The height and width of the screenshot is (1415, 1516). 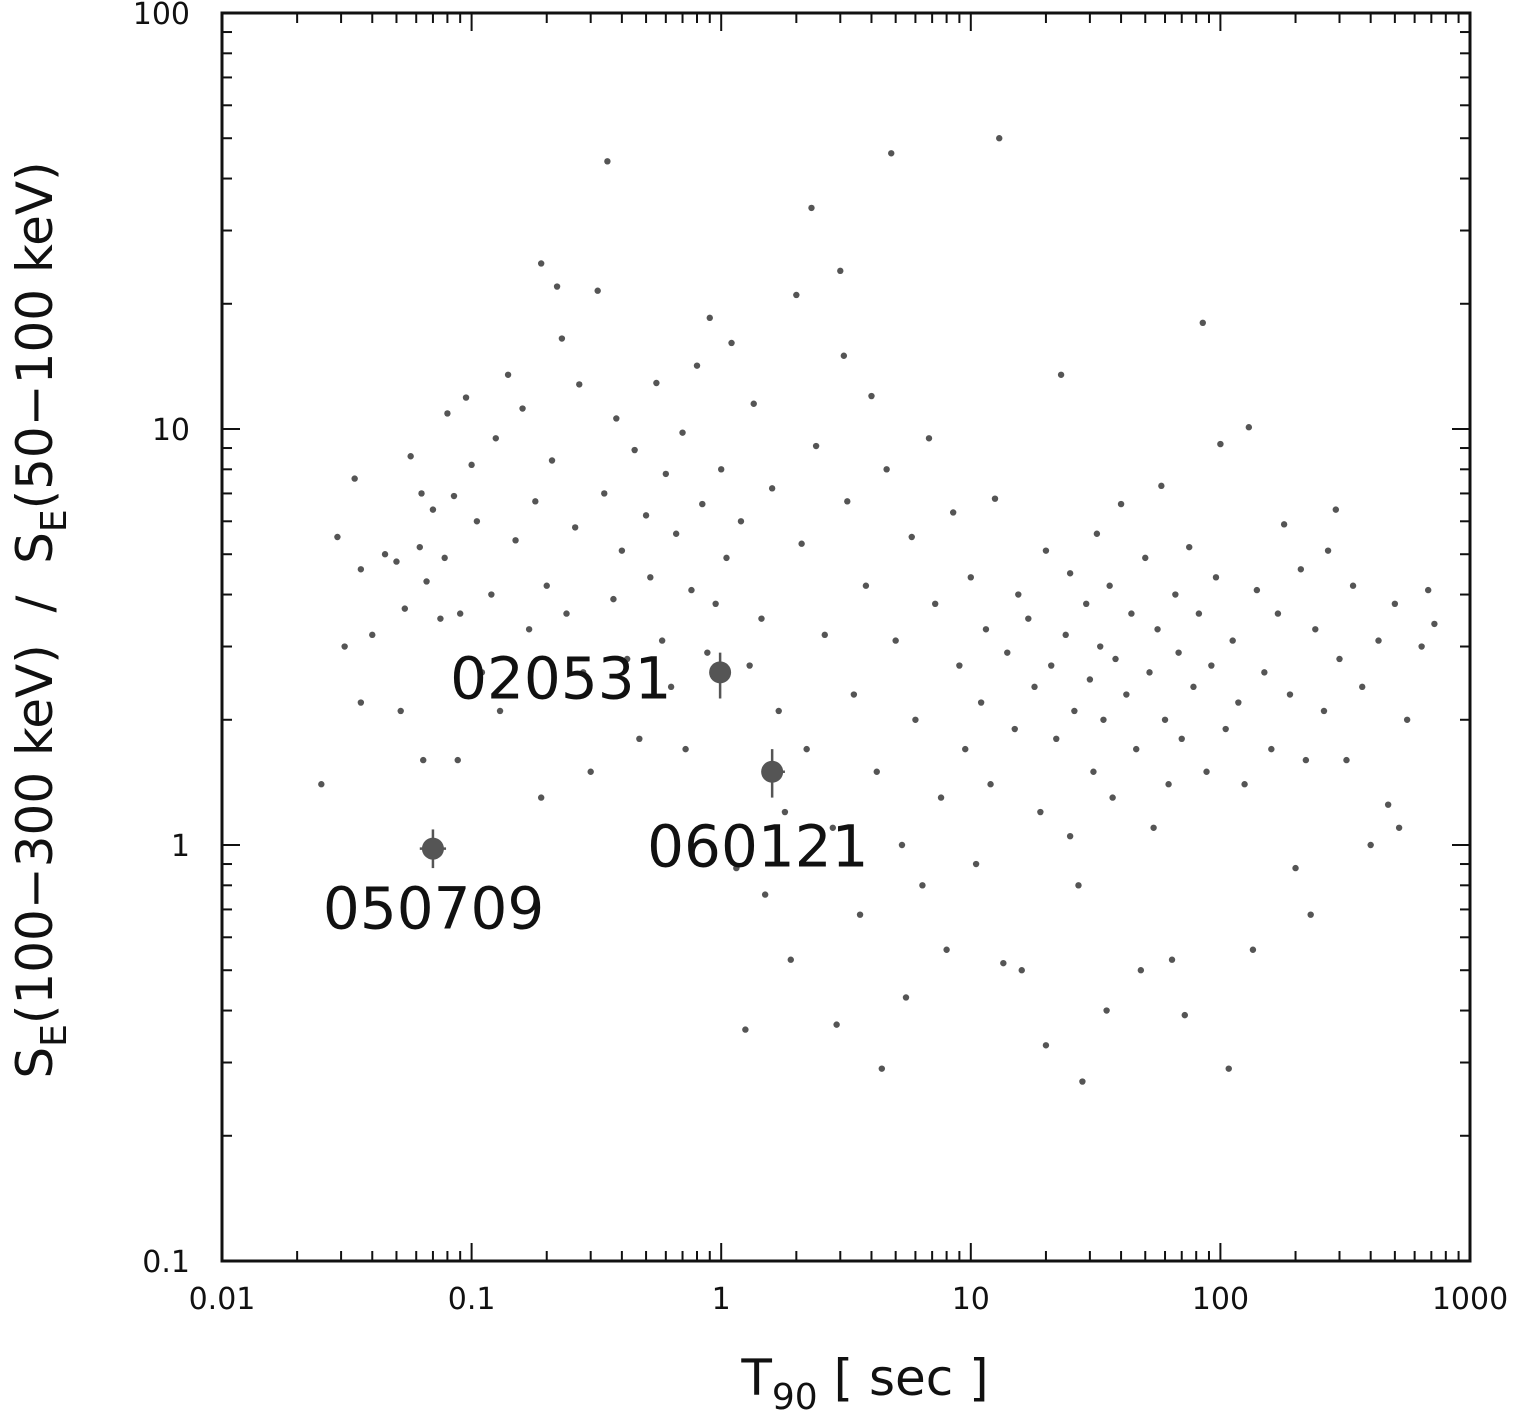 I want to click on x-tick-label: 0.01, so click(x=222, y=1299).